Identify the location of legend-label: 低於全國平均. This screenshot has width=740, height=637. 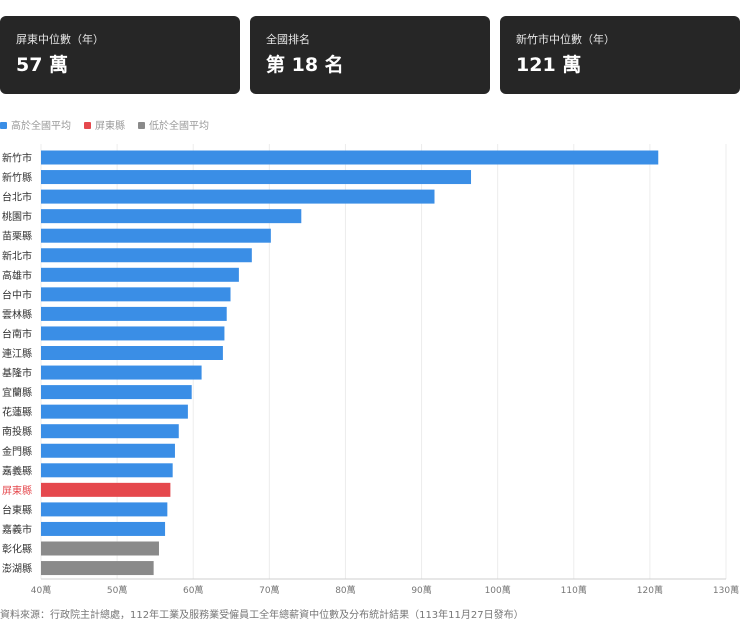
(179, 126).